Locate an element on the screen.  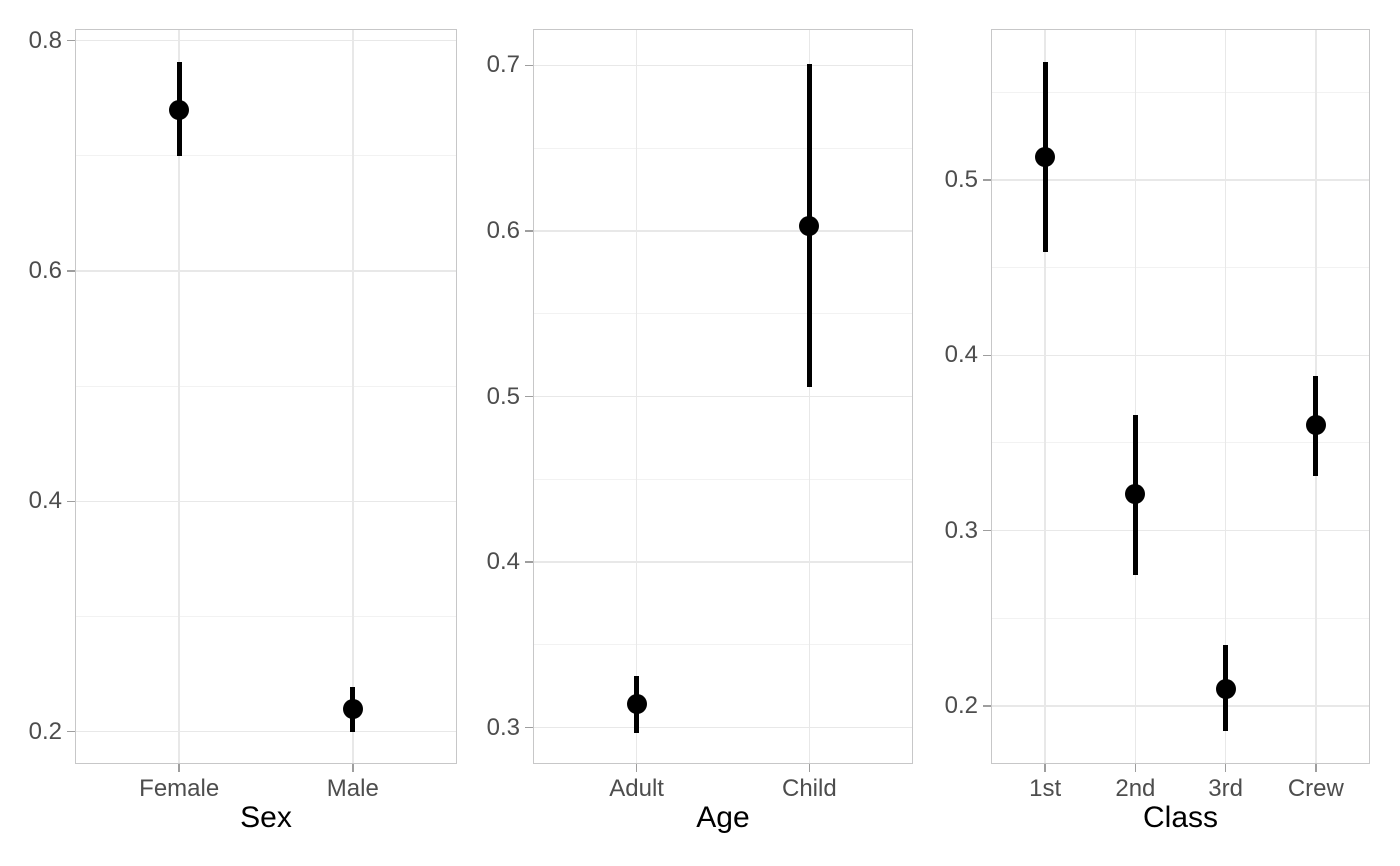
point-estimate-sex-male is located at coordinates (352, 708).